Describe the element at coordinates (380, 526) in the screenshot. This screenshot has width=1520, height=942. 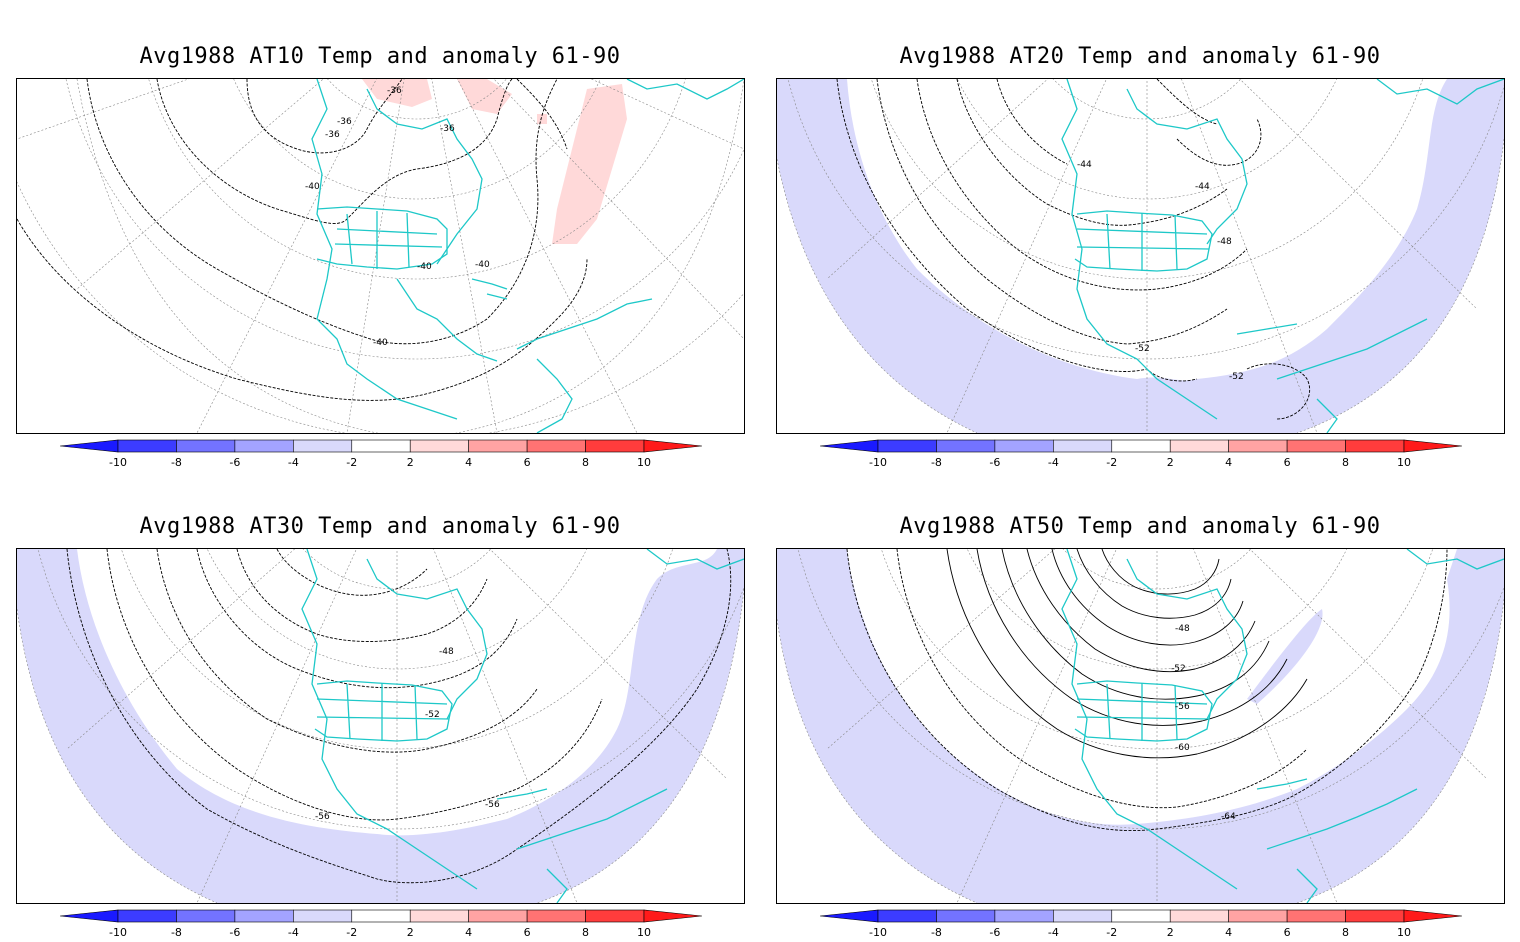
I see `panel-title: Avg1988 AT30 Temp and anomaly 61-90` at that location.